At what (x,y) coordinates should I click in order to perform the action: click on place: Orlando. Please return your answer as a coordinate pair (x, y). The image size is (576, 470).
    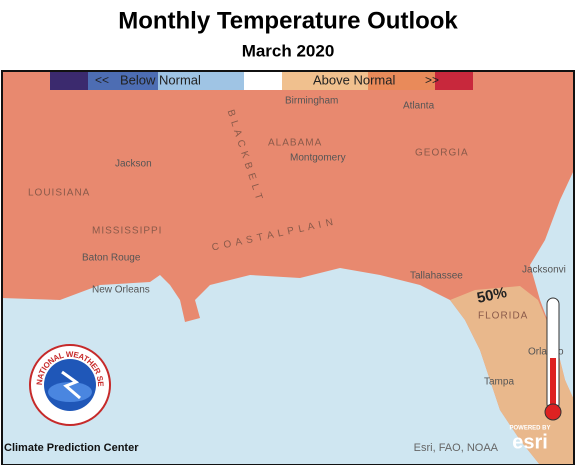
    Looking at the image, I should click on (546, 352).